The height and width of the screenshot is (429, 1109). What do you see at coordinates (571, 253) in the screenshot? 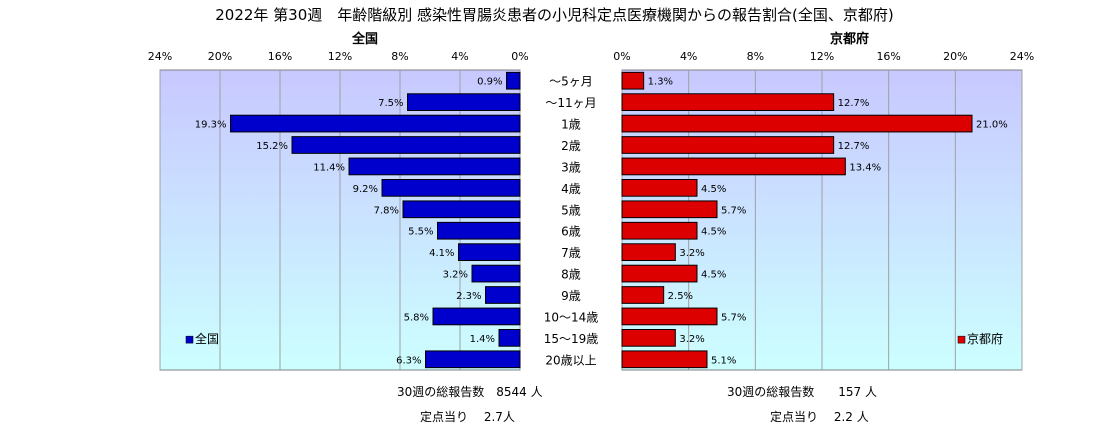
I see `category-label: 7歳` at bounding box center [571, 253].